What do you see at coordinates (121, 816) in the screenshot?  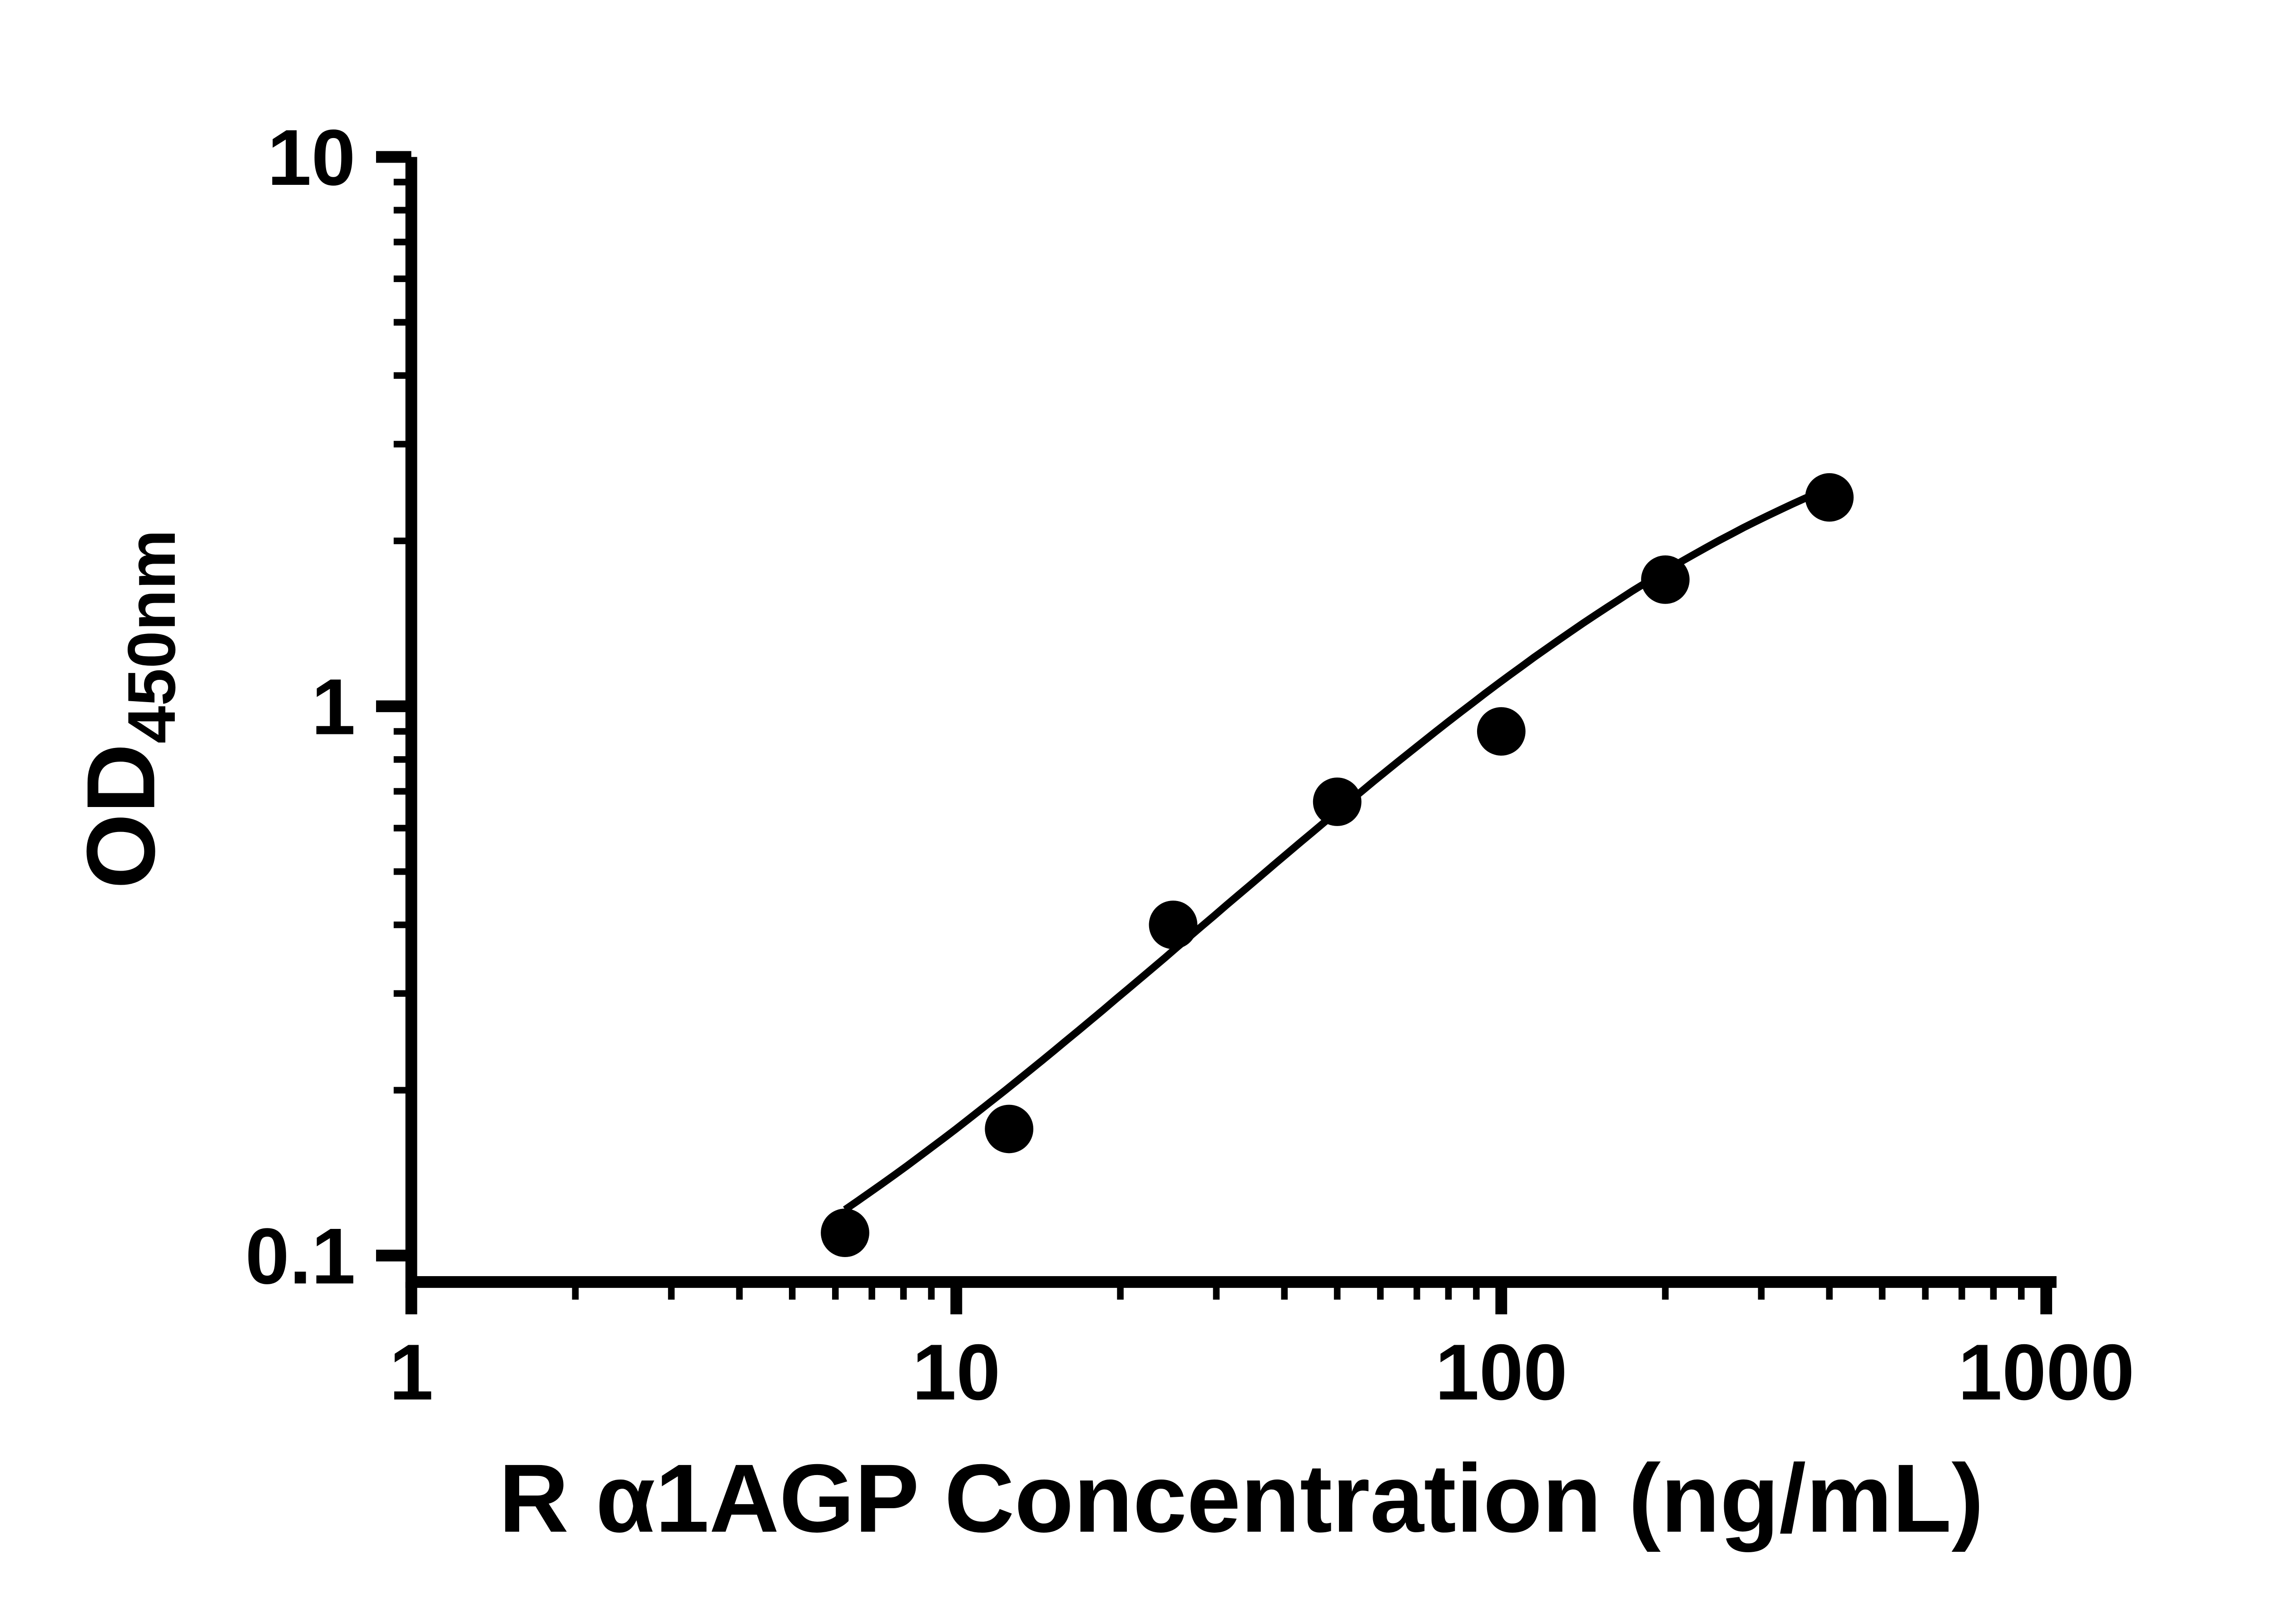 I see `y-axis-title-main: OD` at bounding box center [121, 816].